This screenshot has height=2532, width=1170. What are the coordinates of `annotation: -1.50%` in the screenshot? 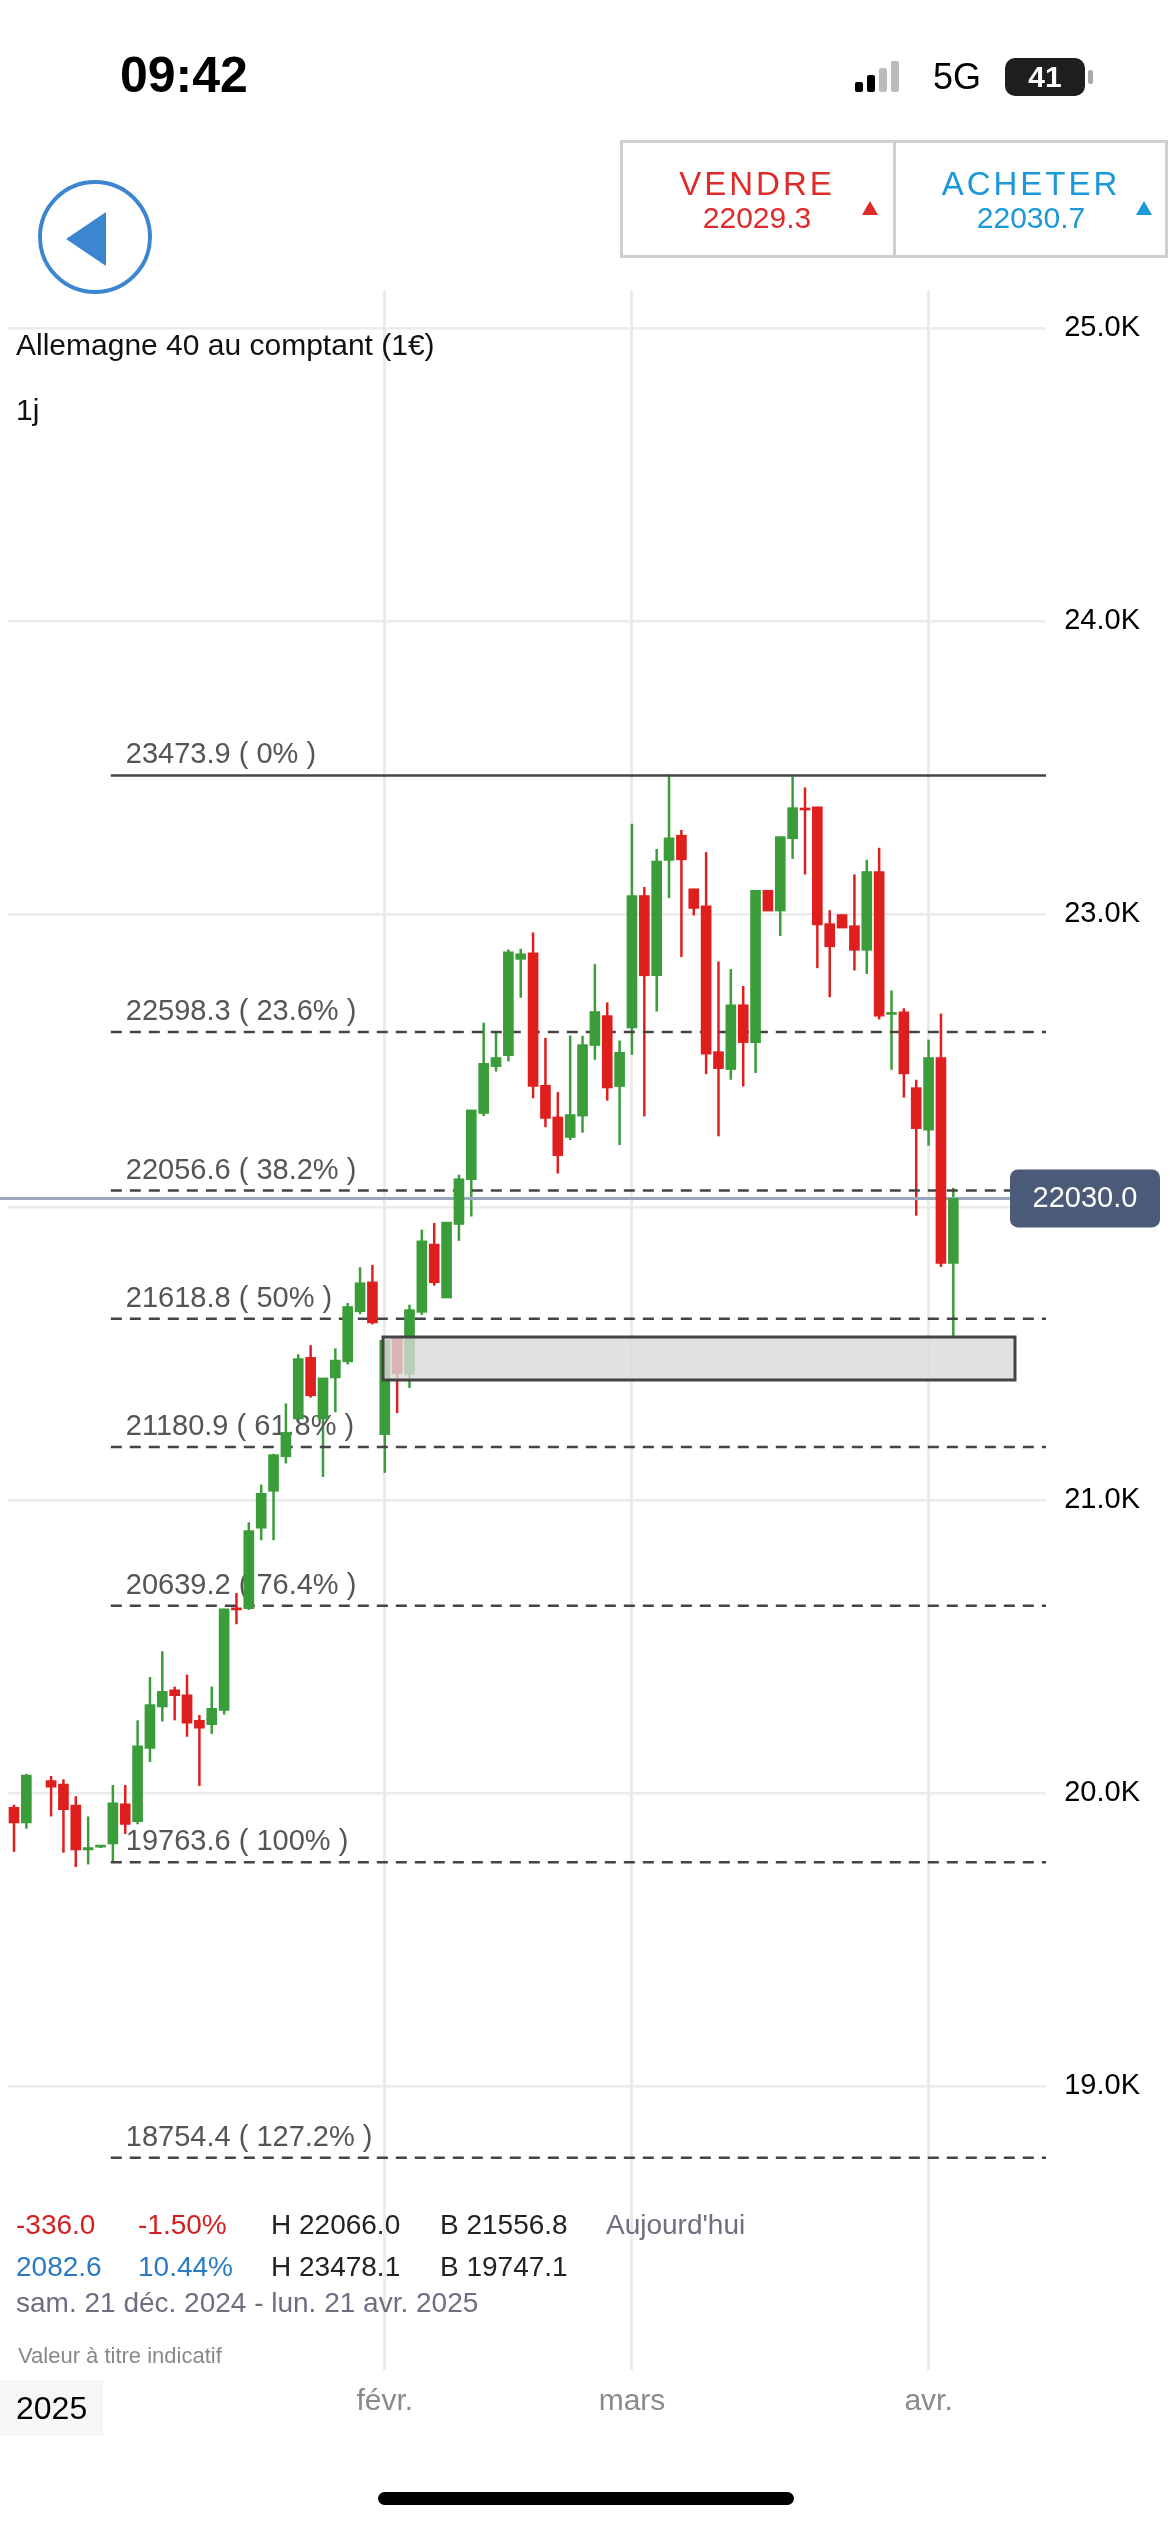 It's located at (182, 2224).